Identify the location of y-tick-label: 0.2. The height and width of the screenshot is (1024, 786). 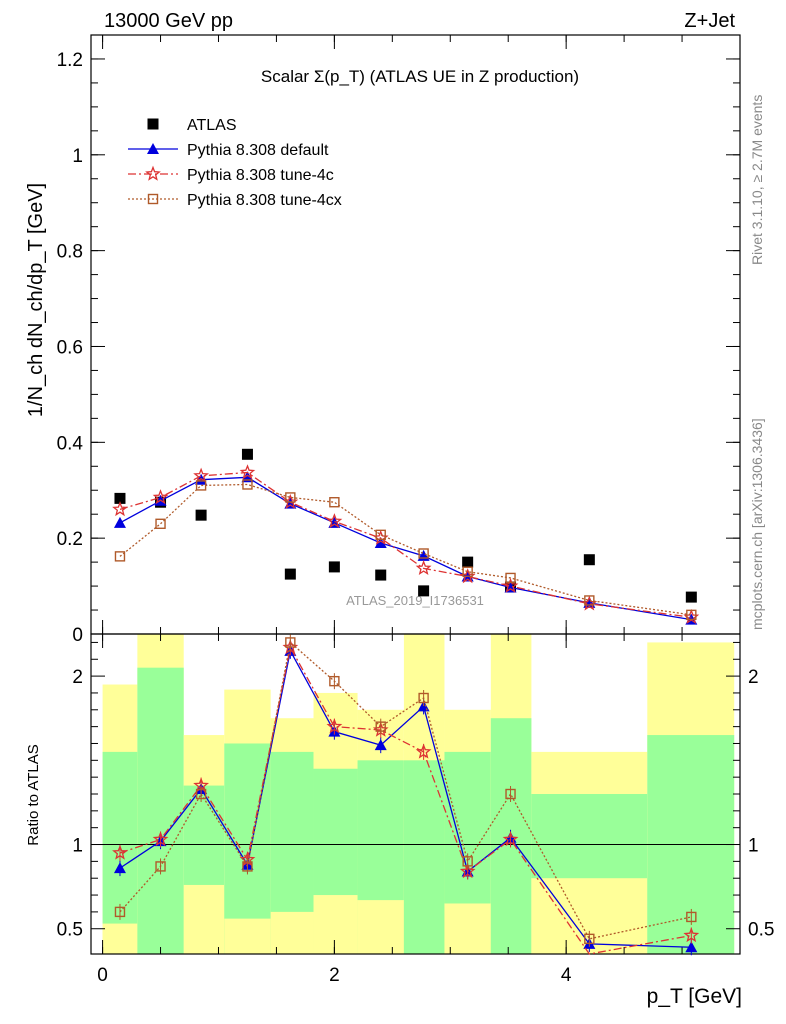
(70, 539).